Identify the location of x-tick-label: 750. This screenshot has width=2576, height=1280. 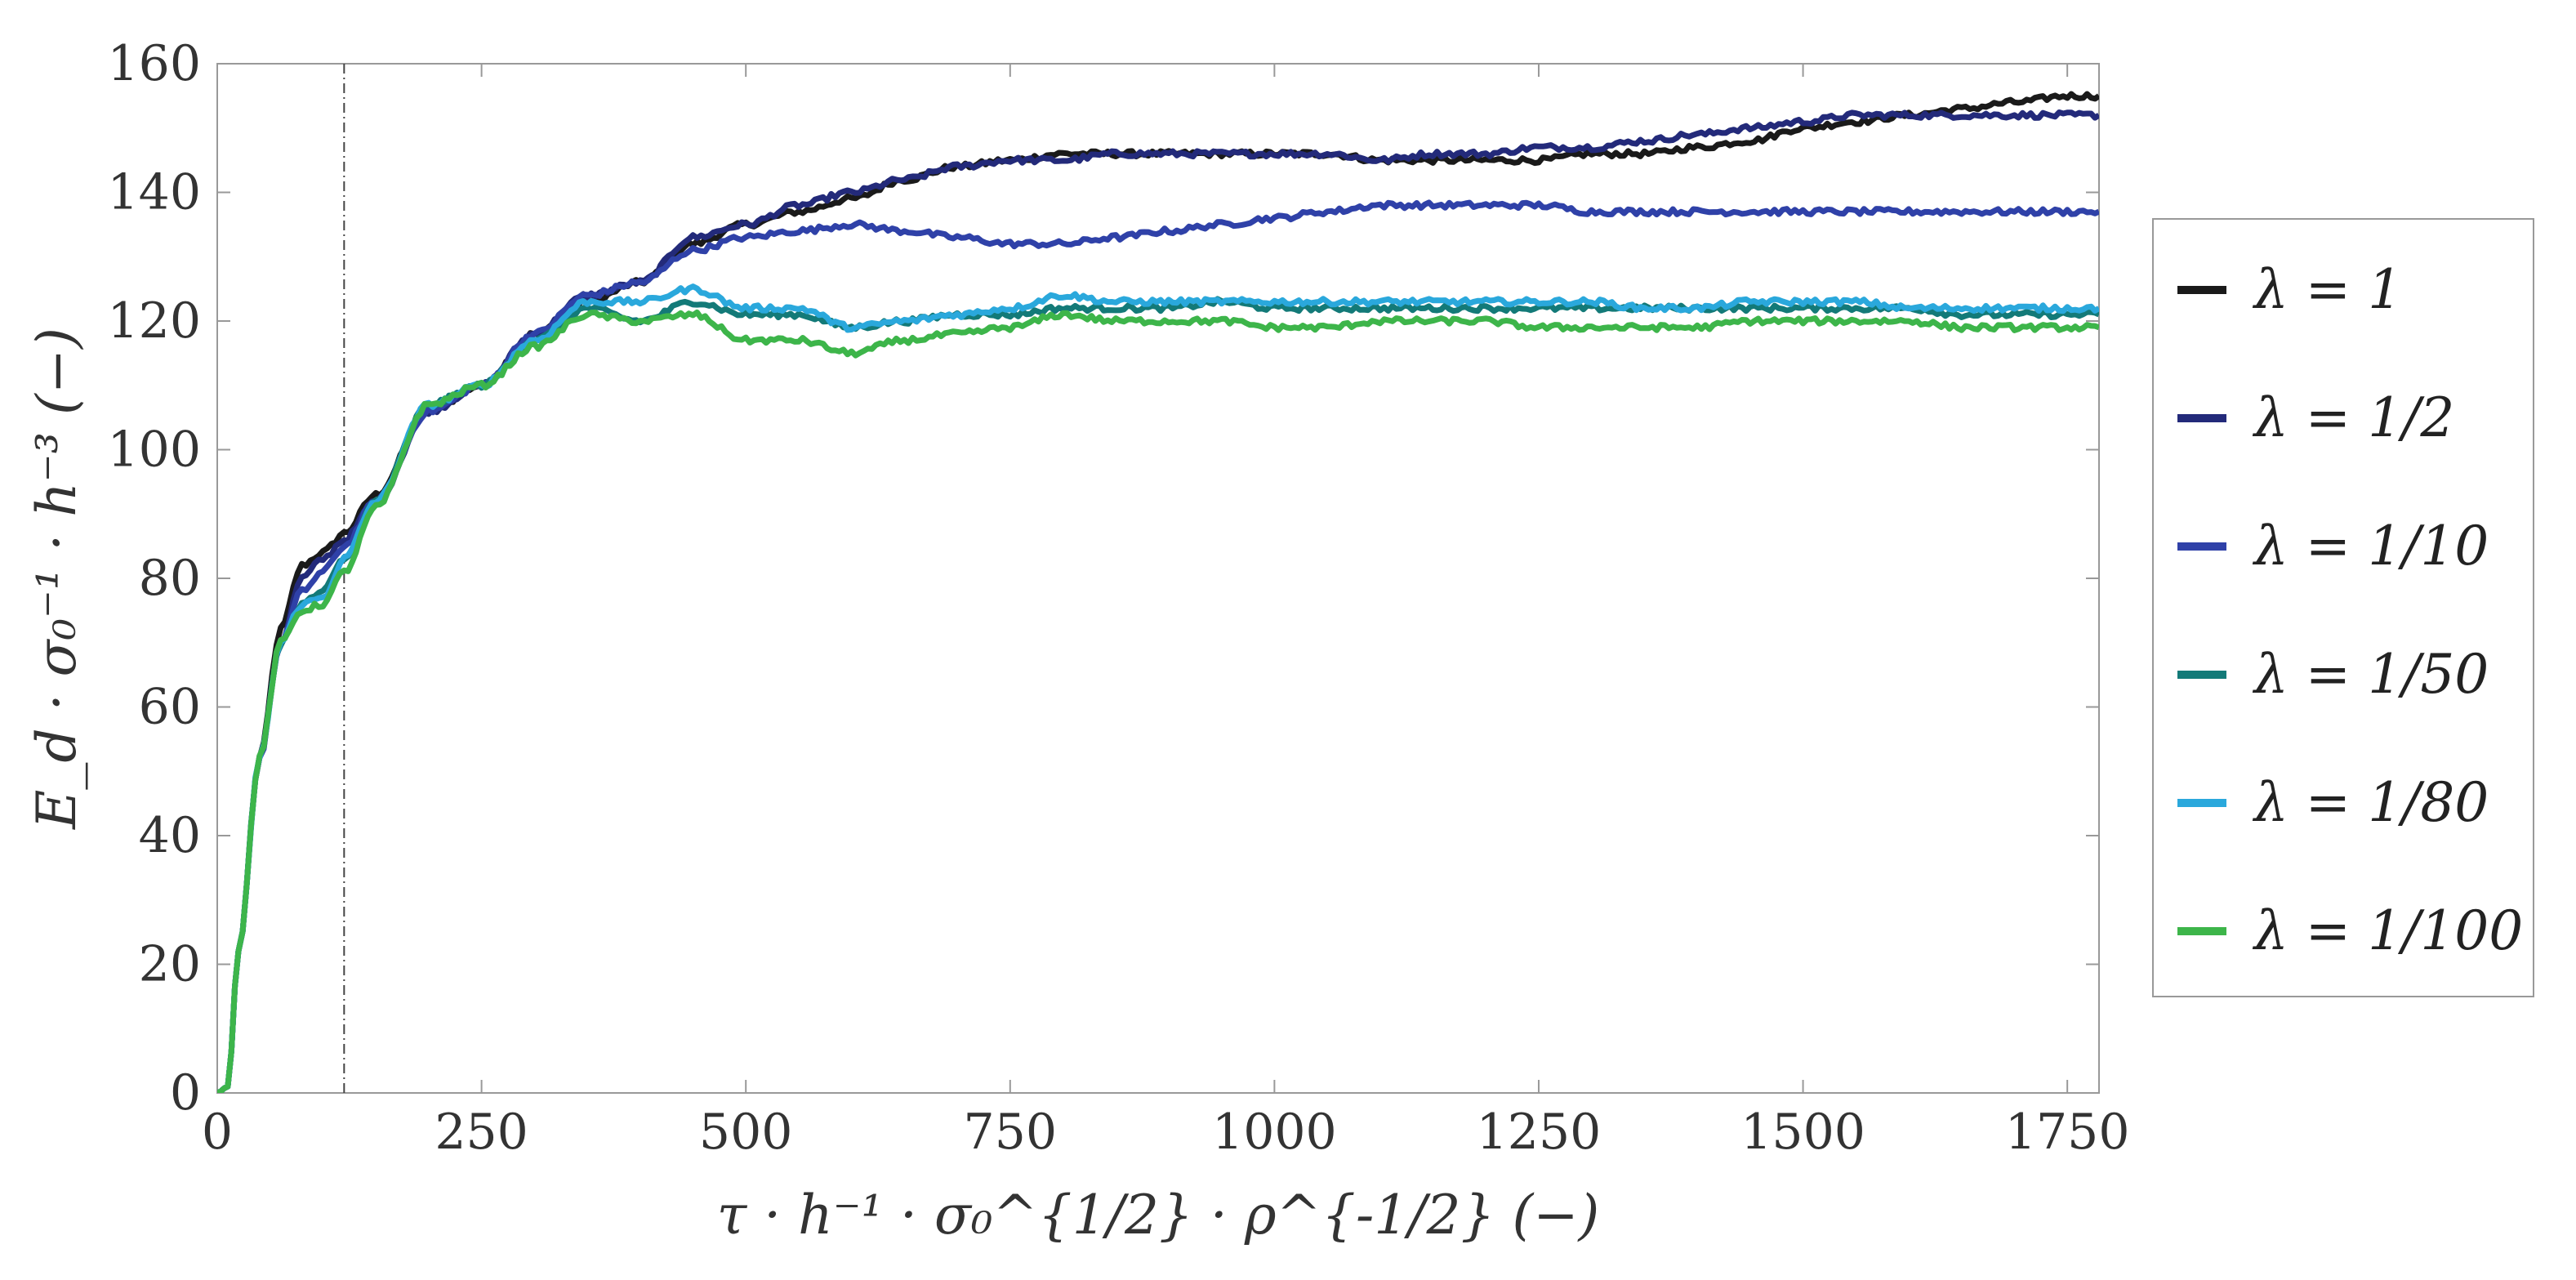
(1011, 1132).